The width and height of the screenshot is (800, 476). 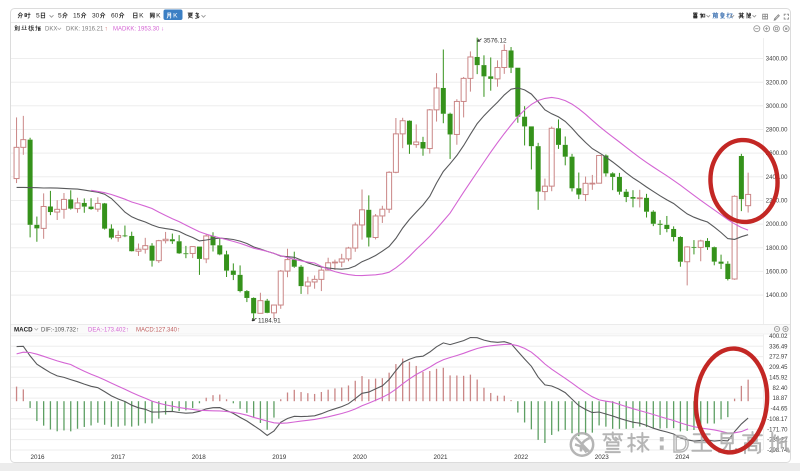 What do you see at coordinates (777, 249) in the screenshot?
I see `svg-text: 1800.00` at bounding box center [777, 249].